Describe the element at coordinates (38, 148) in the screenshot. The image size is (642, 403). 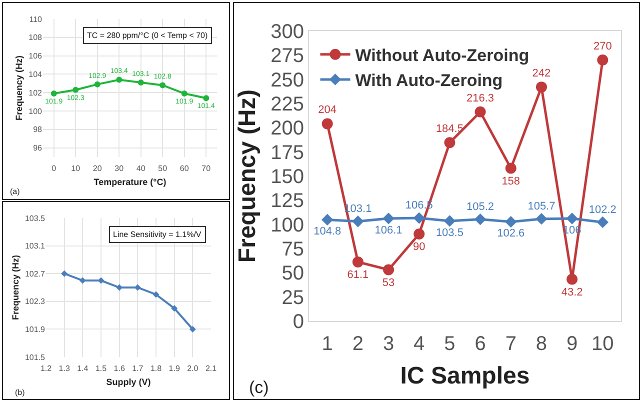
I see `y-tick-label: 96` at that location.